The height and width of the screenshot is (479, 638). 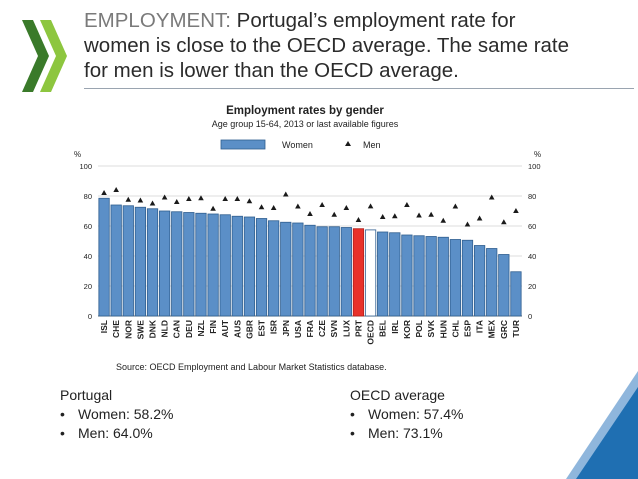 I want to click on portugal-men: Men: 64.0%, so click(x=115, y=433).